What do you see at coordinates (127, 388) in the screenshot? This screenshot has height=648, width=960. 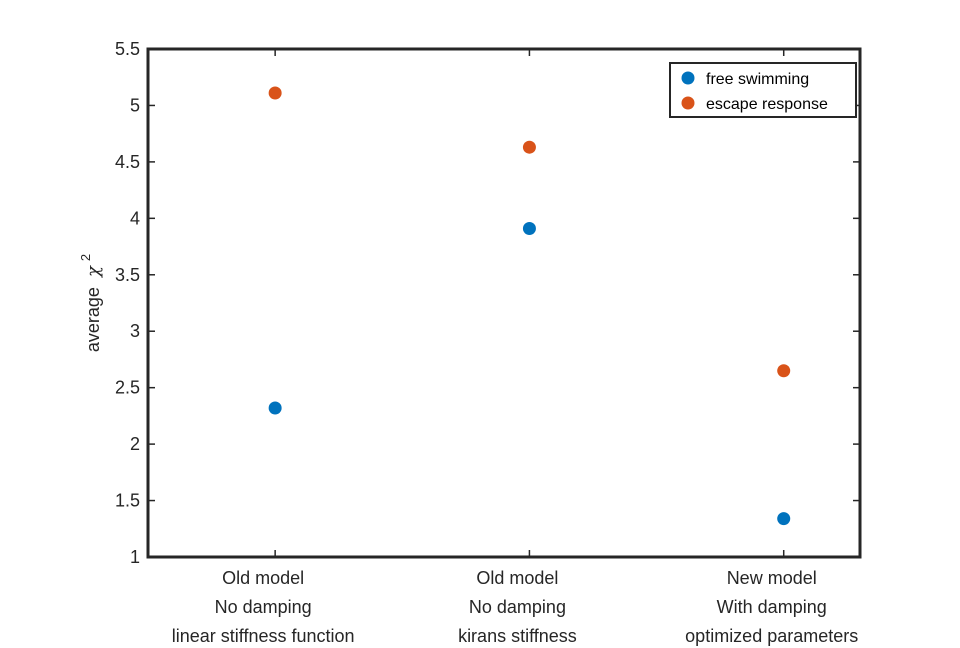 I see `y-tick-label: 2.5` at bounding box center [127, 388].